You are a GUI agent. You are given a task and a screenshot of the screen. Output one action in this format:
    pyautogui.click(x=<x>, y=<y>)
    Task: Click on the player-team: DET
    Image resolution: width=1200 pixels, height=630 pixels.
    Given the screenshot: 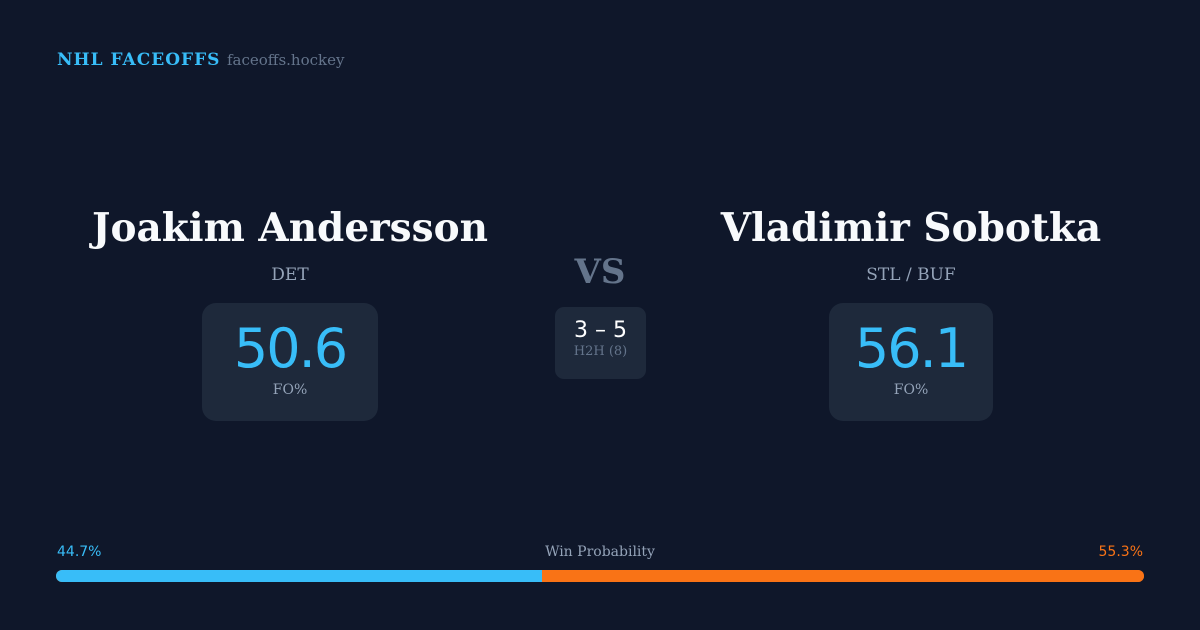 What is the action you would take?
    pyautogui.click(x=290, y=275)
    